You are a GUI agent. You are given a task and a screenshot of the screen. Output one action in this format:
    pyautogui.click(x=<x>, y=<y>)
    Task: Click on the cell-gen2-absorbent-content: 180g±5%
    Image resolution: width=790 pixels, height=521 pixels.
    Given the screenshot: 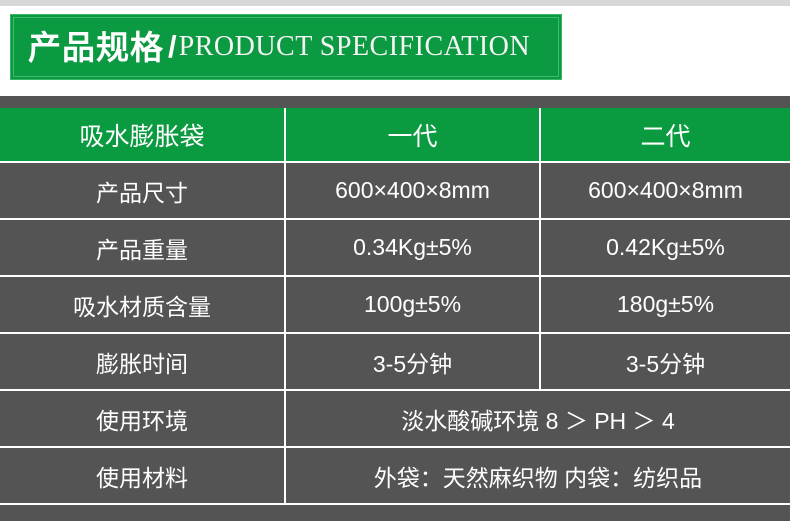 What is the action you would take?
    pyautogui.click(x=665, y=305)
    